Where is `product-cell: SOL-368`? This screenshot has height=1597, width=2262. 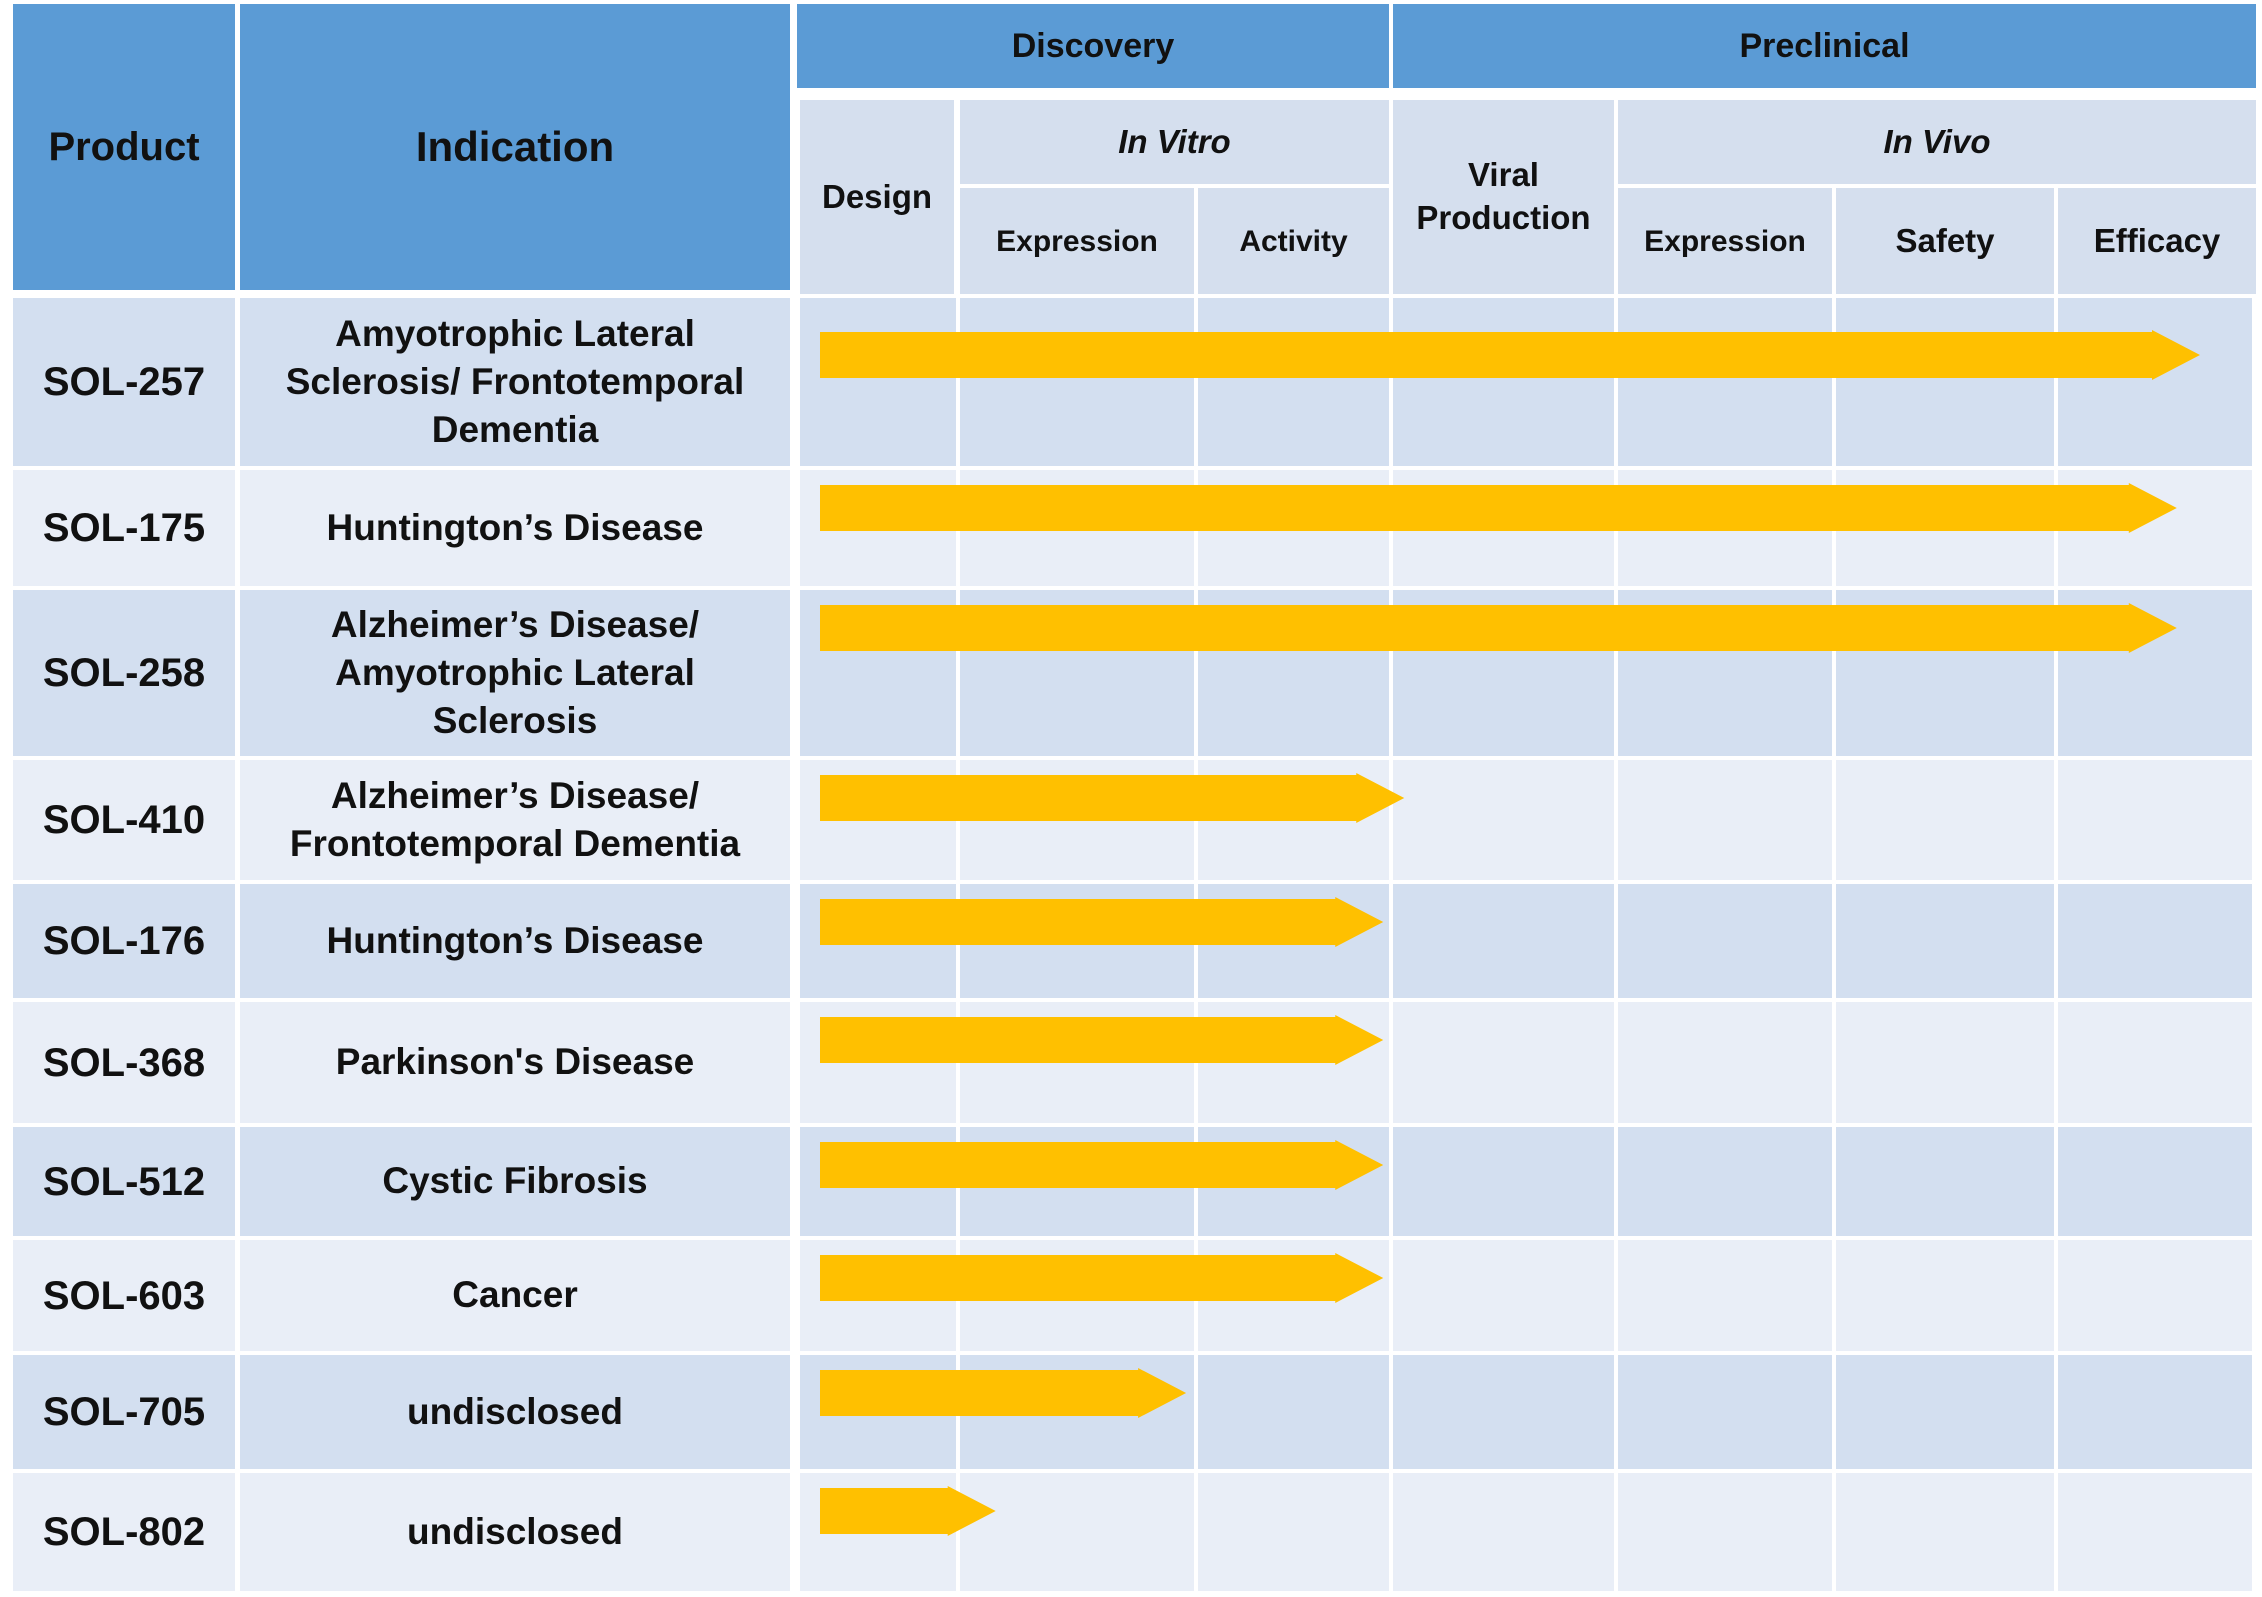
product-cell: SOL-368 is located at coordinates (124, 1062).